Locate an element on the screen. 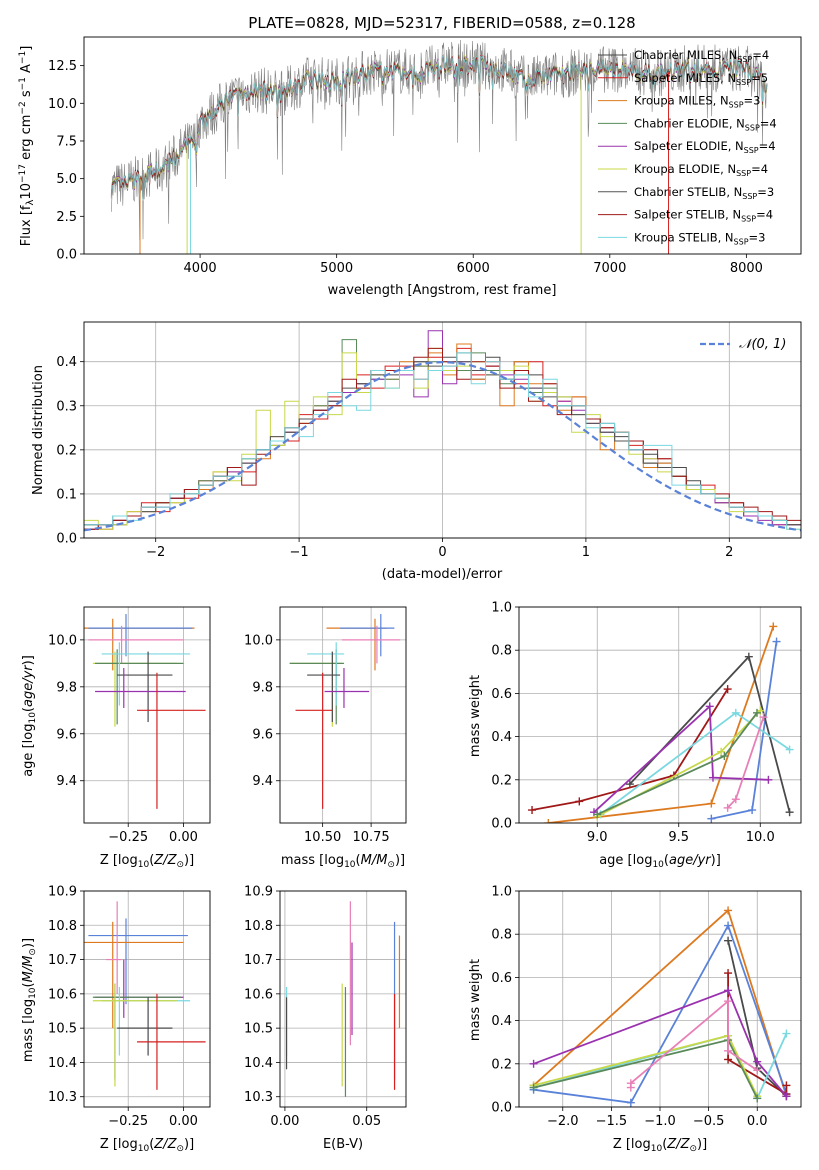  spectrum-xtick-label: 8000 is located at coordinates (746, 268).